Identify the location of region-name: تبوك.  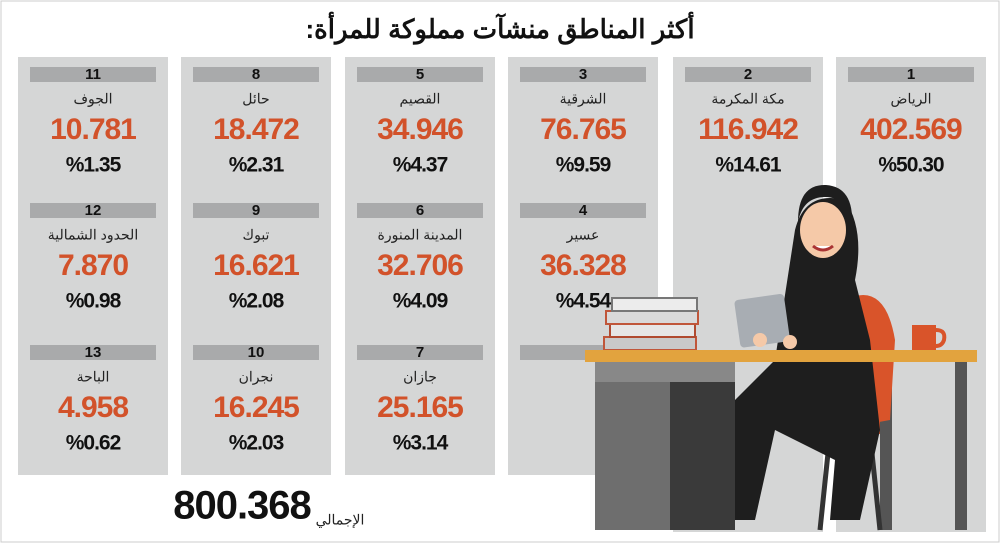
(256, 235).